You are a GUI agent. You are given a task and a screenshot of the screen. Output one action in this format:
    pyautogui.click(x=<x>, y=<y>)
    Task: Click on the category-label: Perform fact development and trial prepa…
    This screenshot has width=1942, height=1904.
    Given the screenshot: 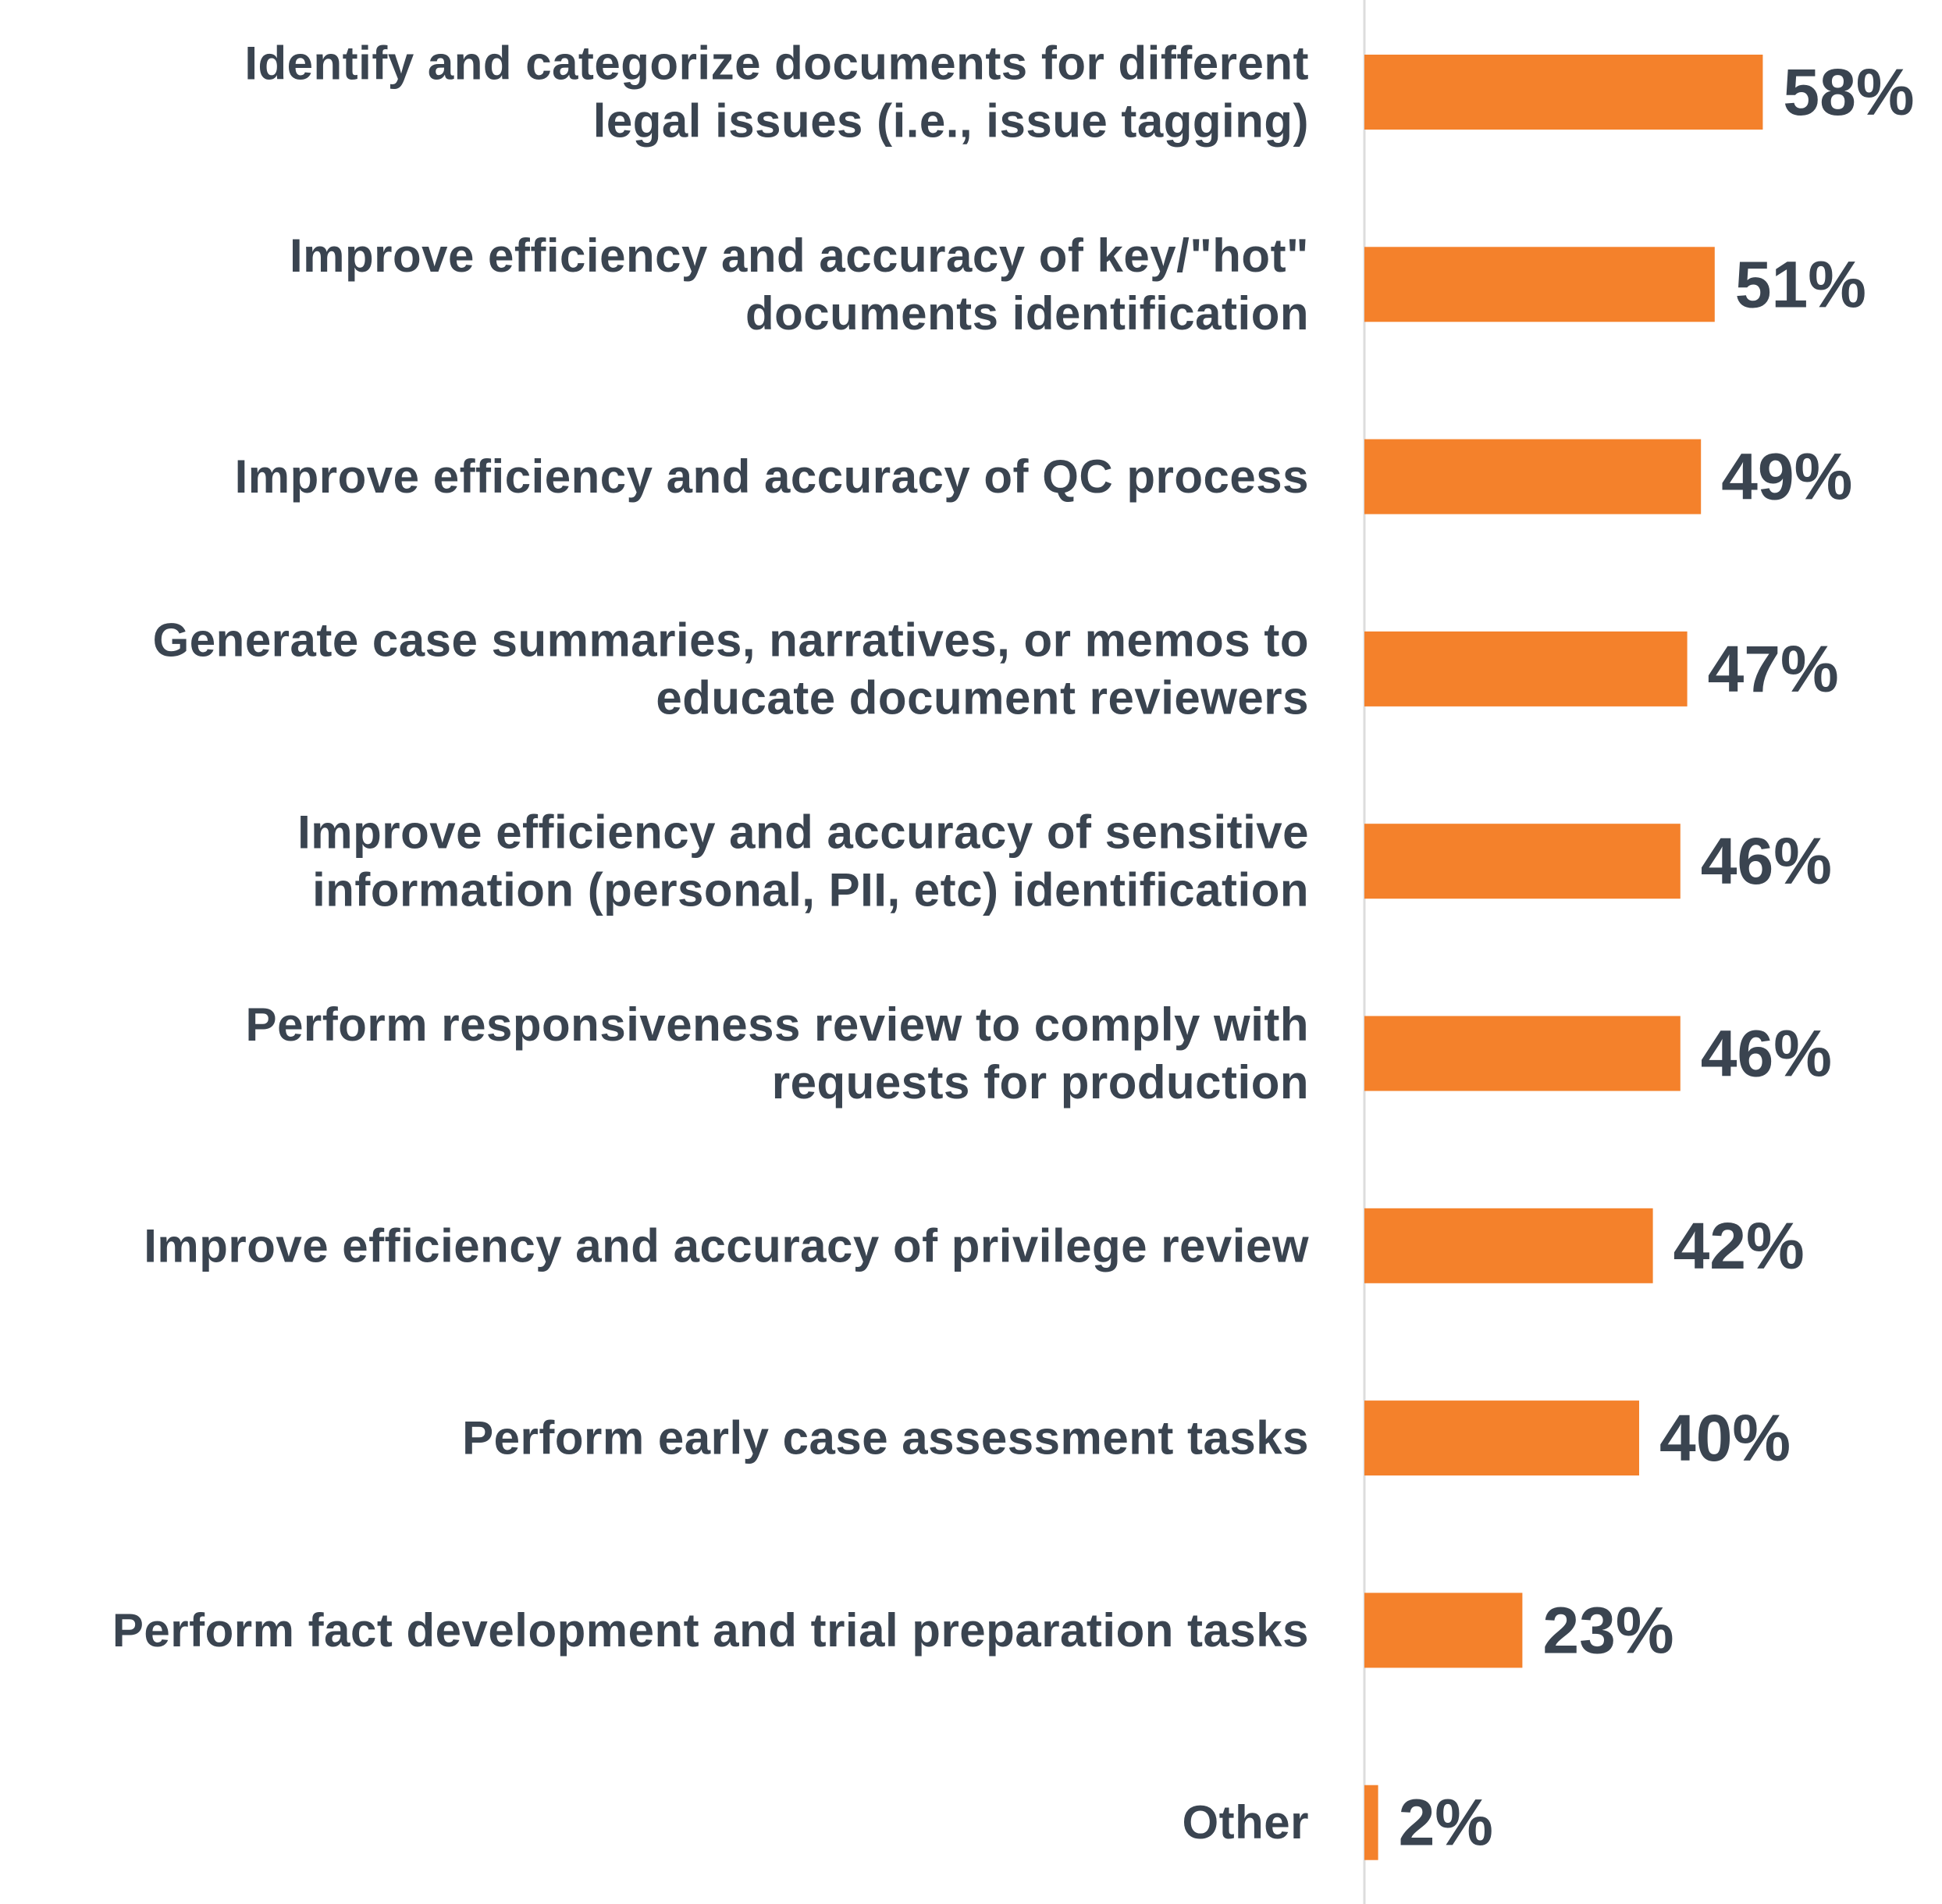 What is the action you would take?
    pyautogui.click(x=711, y=1630)
    